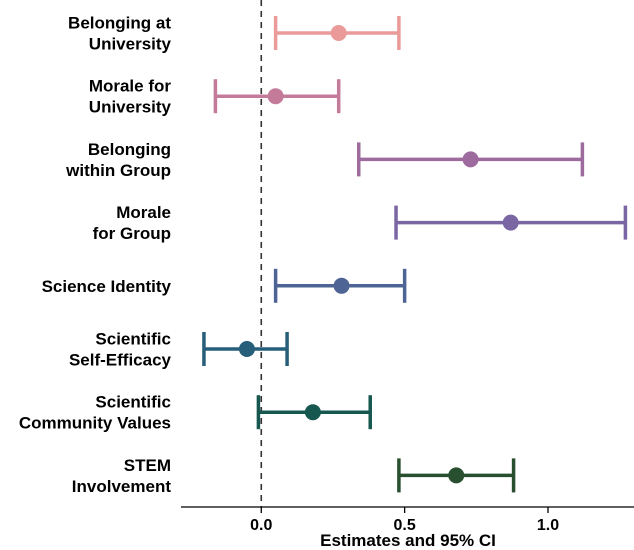 This screenshot has width=634, height=550. What do you see at coordinates (261, 525) in the screenshot?
I see `x-tick-label: 0.0` at bounding box center [261, 525].